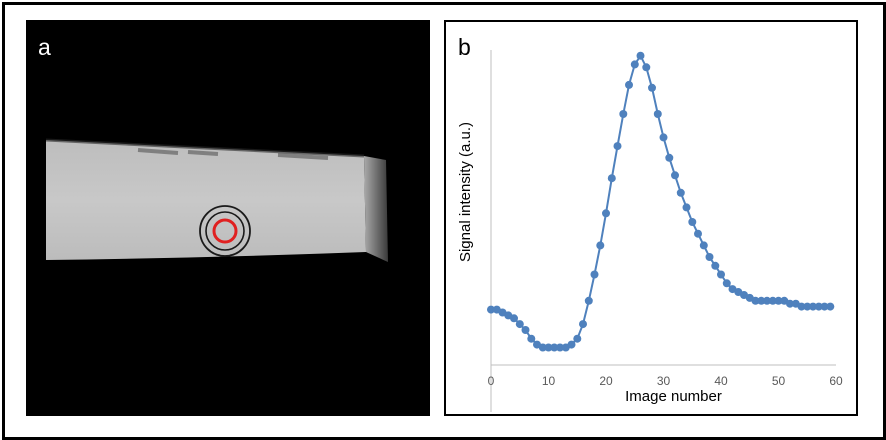 Image resolution: width=886 pixels, height=440 pixels. Describe the element at coordinates (549, 381) in the screenshot. I see `x-tick-label: 10` at that location.